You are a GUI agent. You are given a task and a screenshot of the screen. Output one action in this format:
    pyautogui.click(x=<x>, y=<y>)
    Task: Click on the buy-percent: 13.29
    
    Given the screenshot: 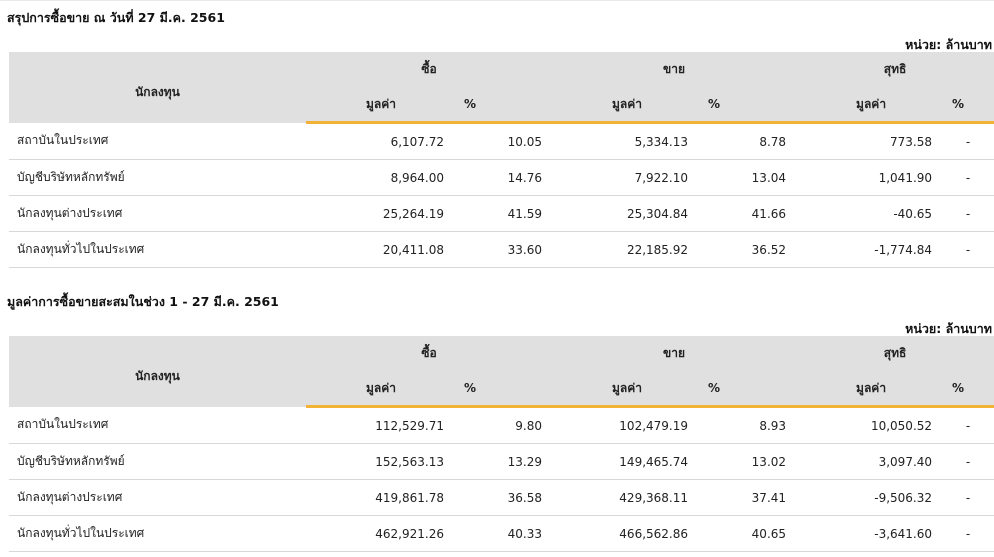 What is the action you would take?
    pyautogui.click(x=503, y=461)
    